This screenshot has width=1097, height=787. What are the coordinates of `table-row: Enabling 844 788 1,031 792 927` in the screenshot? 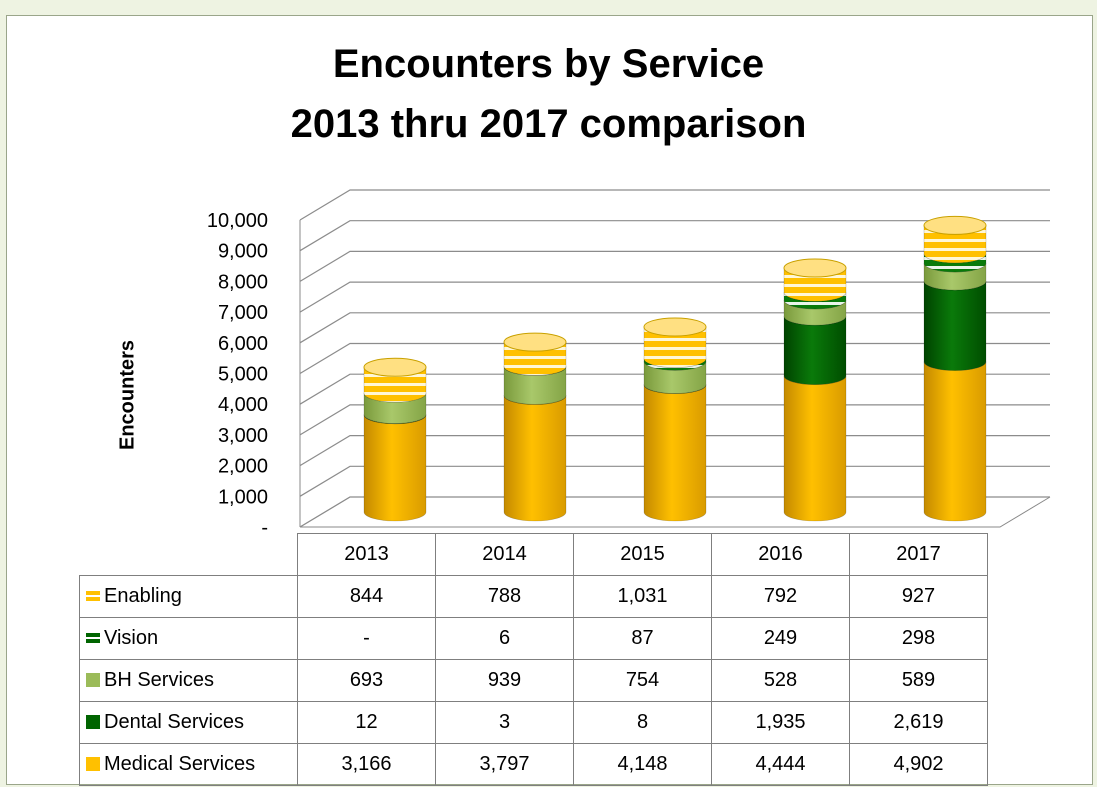 It's located at (533, 596).